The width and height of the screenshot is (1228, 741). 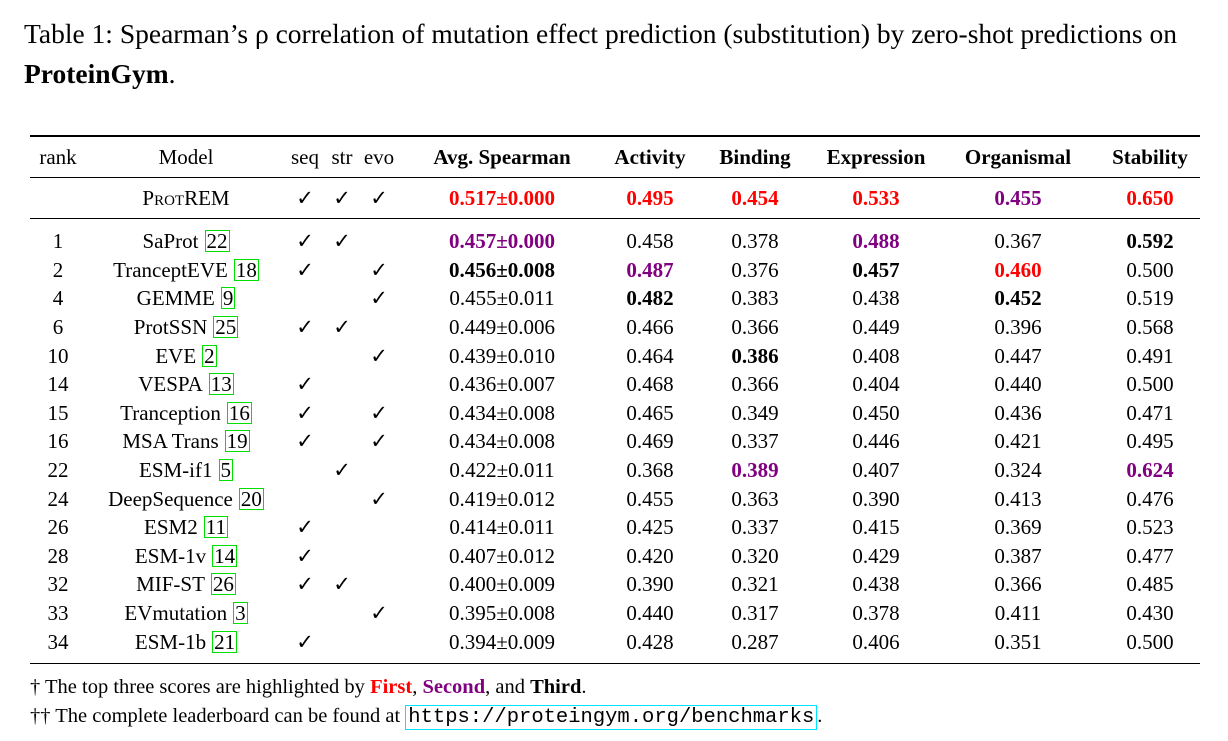 I want to click on citation-link: 9, so click(x=228, y=298).